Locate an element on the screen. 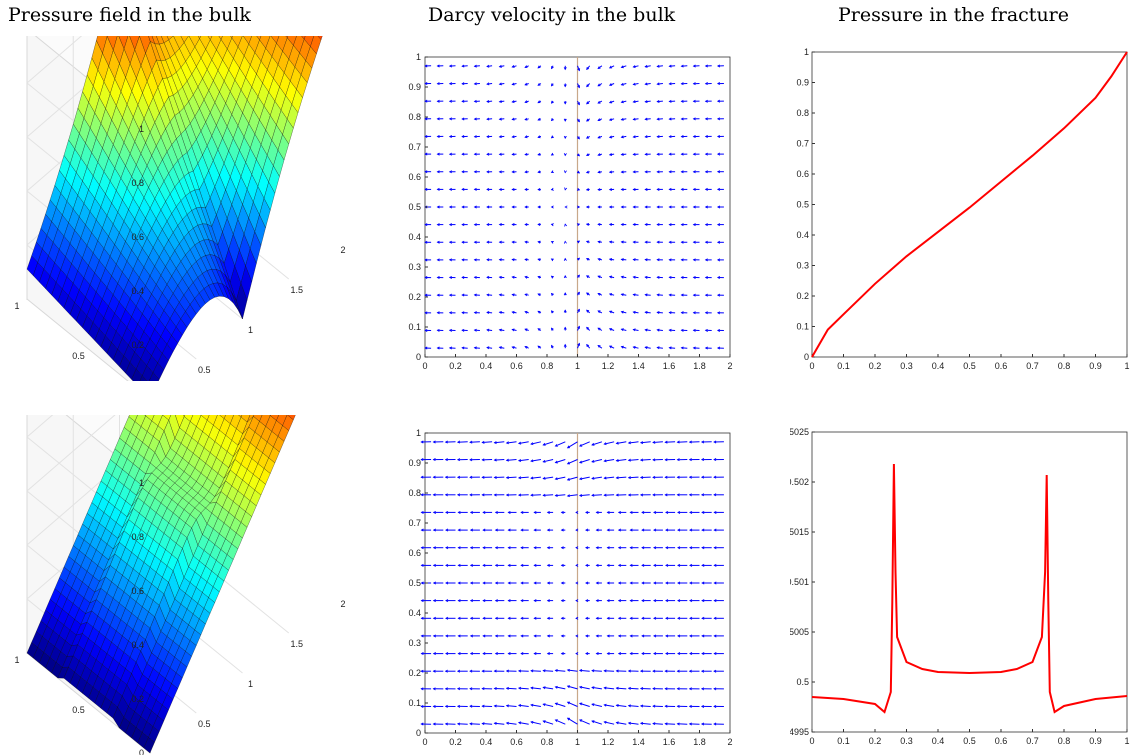  x-tick-label: 0.9 is located at coordinates (1095, 366).